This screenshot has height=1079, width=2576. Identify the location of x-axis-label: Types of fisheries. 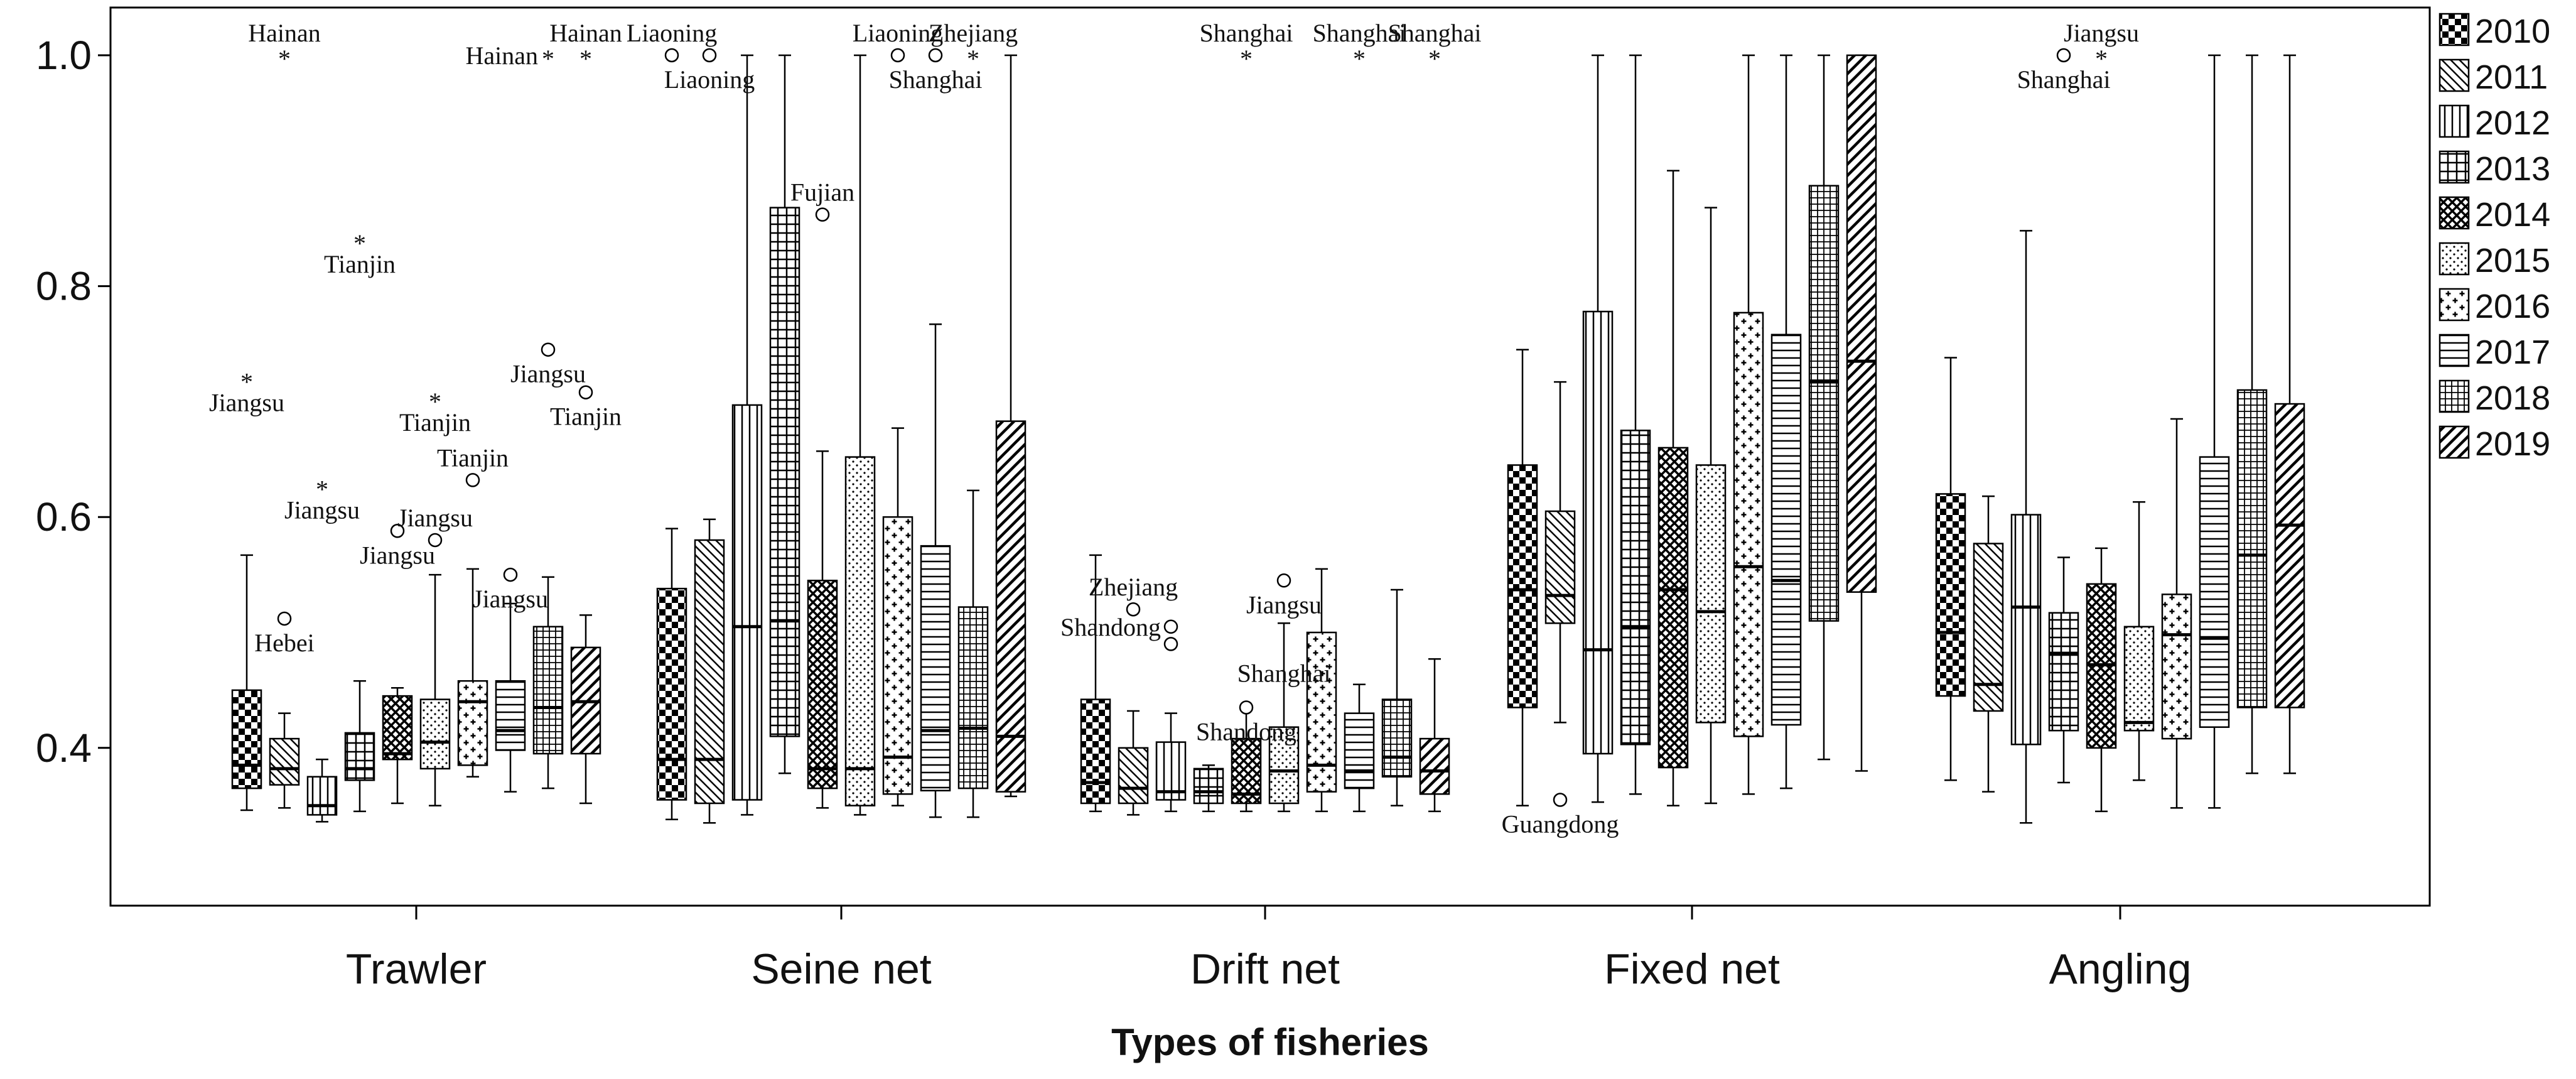
(1270, 1042).